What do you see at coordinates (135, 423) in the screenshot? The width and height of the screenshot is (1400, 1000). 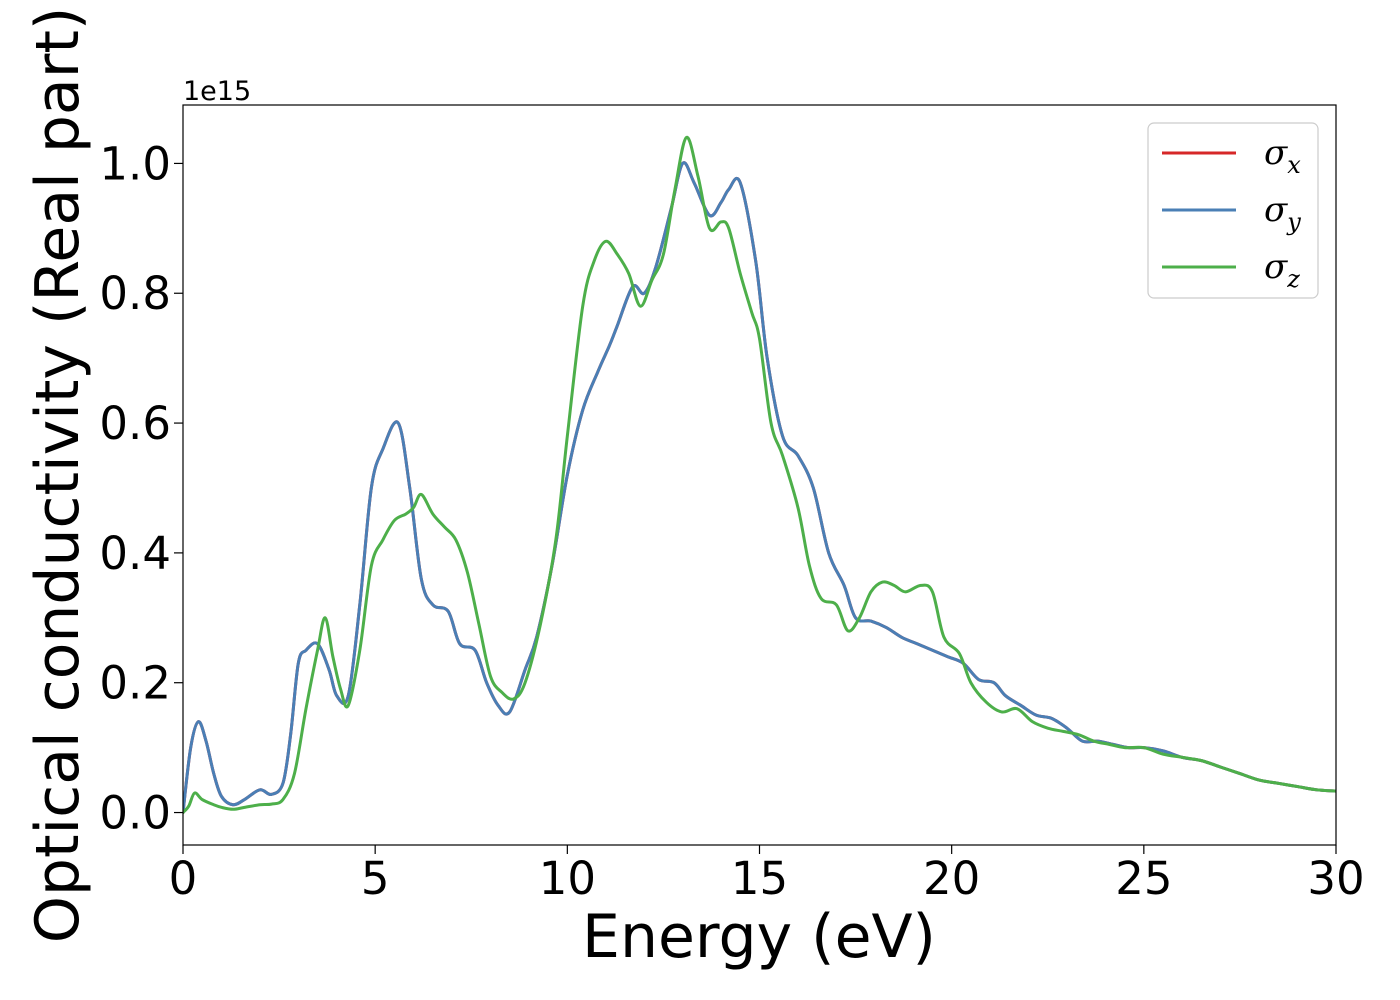 I see `y-tick-label: 0.6` at bounding box center [135, 423].